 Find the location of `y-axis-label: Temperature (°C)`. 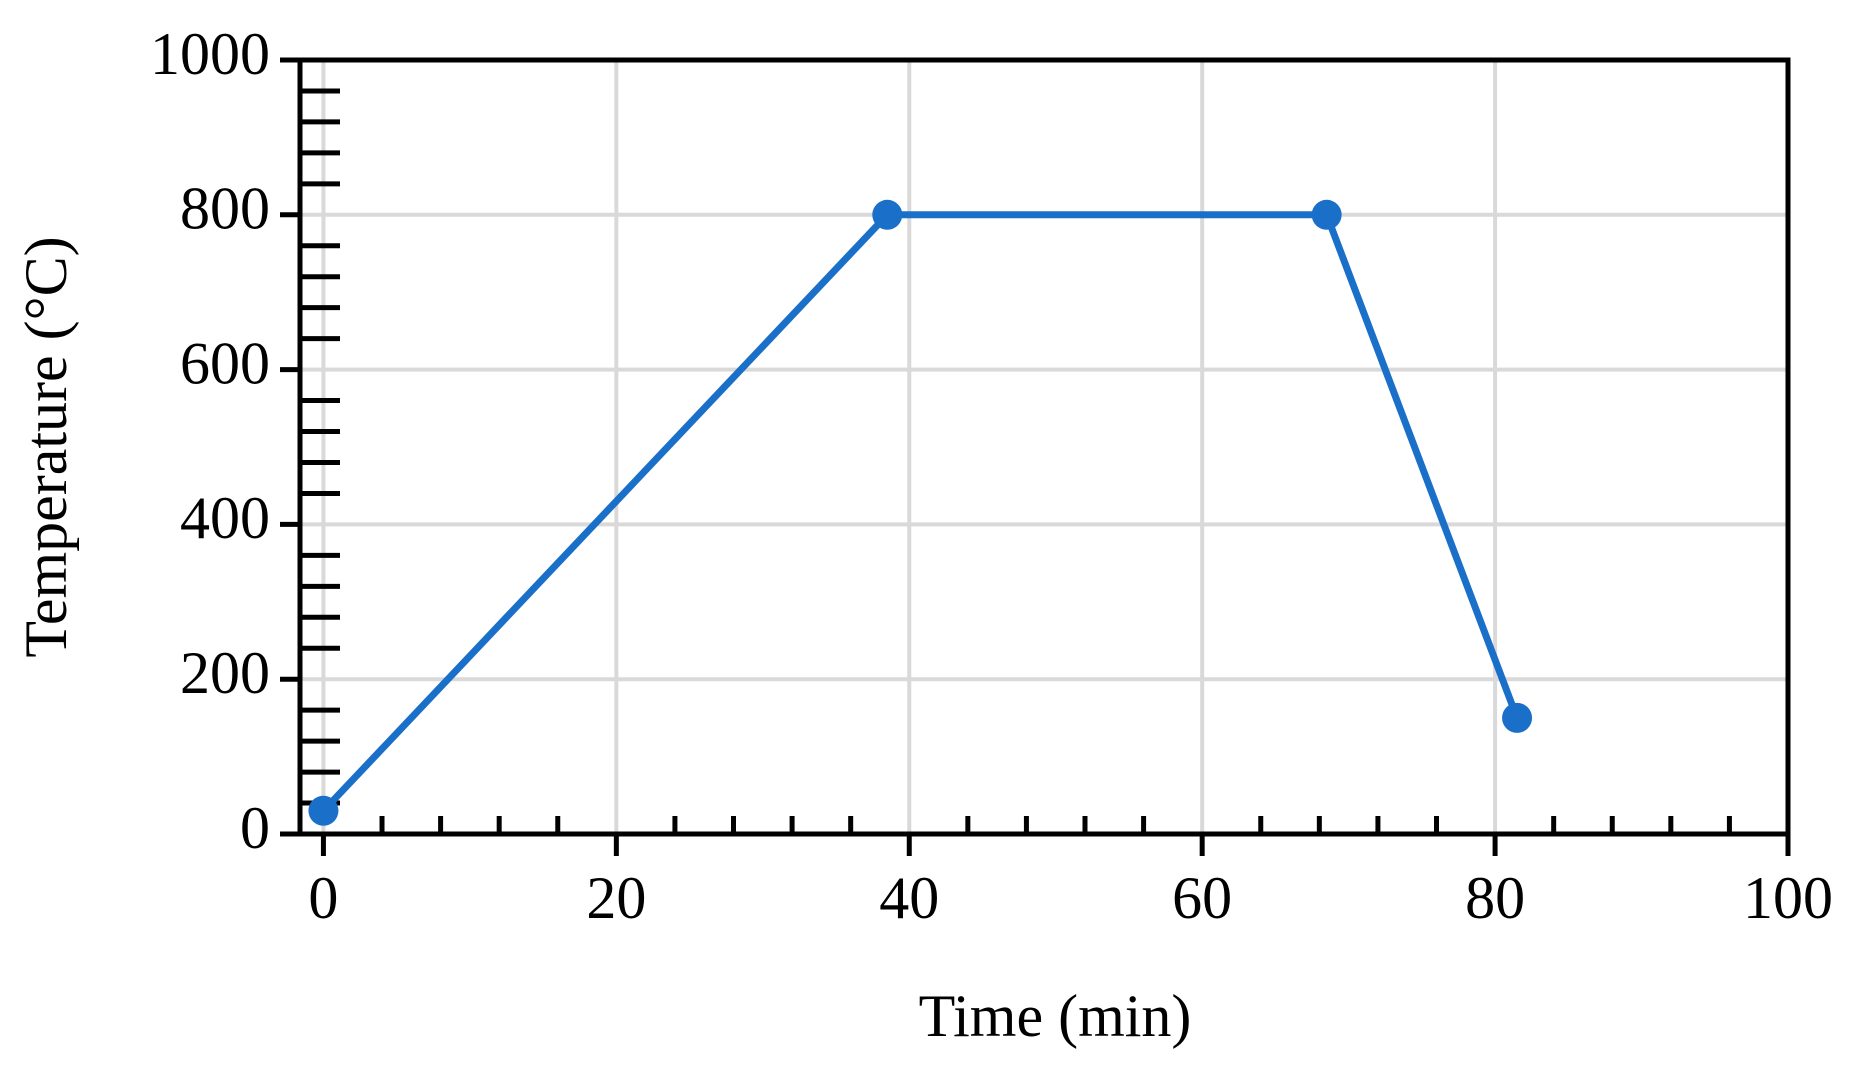

y-axis-label: Temperature (°C) is located at coordinates (46, 446).